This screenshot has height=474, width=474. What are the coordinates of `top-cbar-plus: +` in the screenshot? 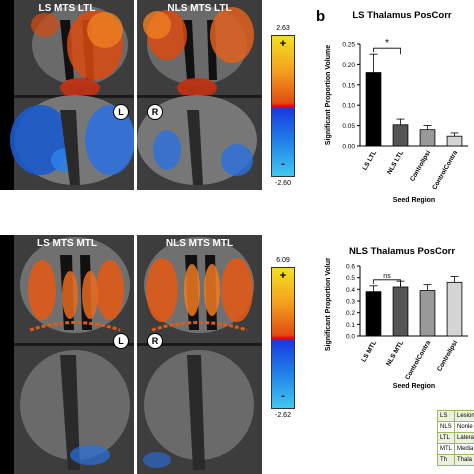 It's located at (283, 44).